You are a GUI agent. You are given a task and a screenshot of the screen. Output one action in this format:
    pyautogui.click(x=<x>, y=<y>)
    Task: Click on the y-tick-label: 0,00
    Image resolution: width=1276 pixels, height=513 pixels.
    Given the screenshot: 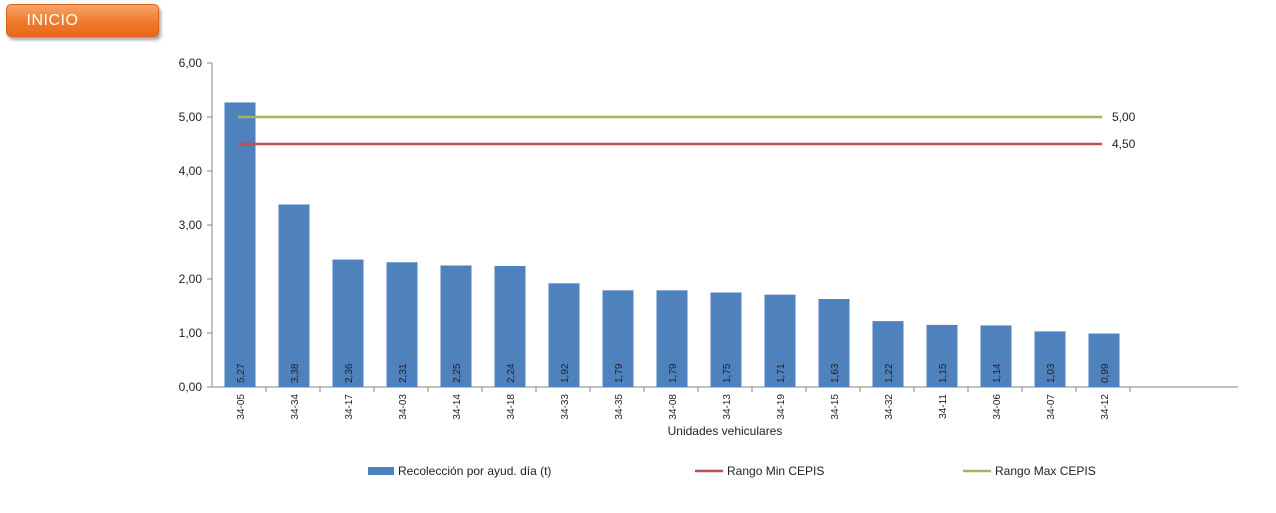 What is the action you would take?
    pyautogui.click(x=191, y=387)
    